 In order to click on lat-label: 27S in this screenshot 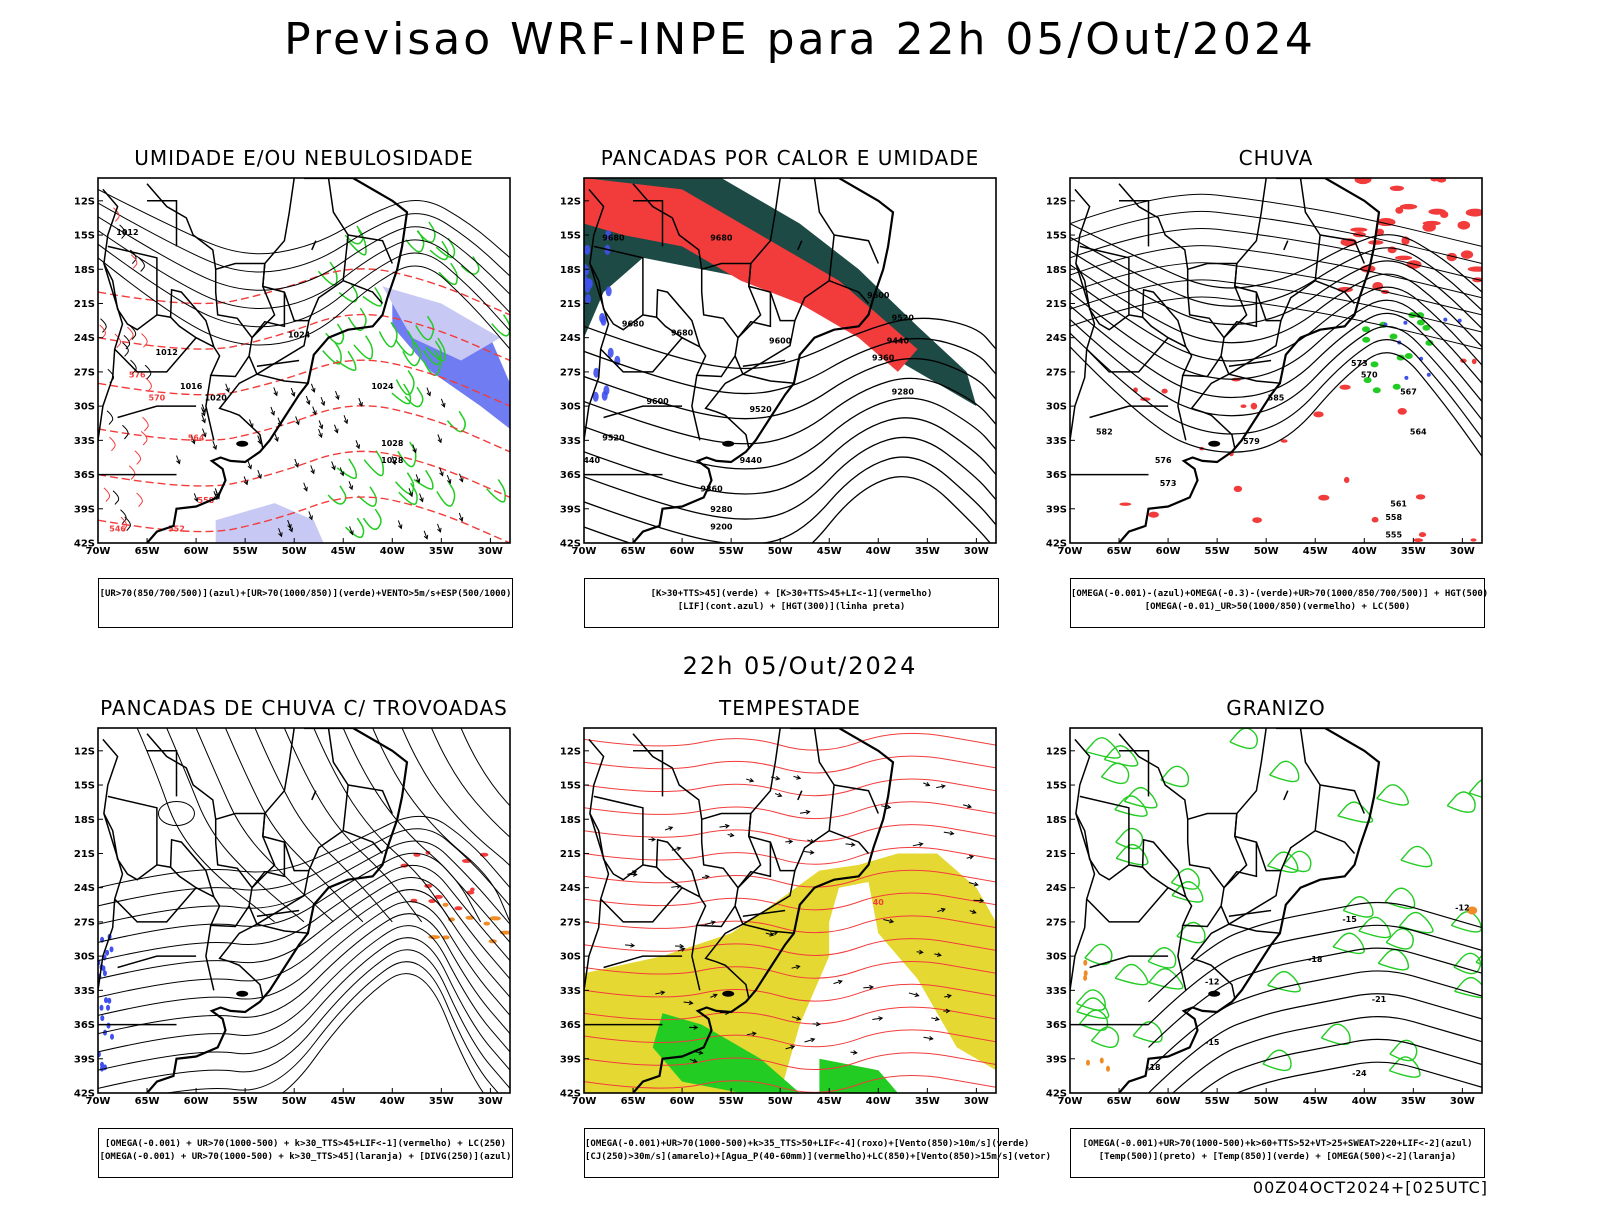, I will do `click(1056, 372)`.